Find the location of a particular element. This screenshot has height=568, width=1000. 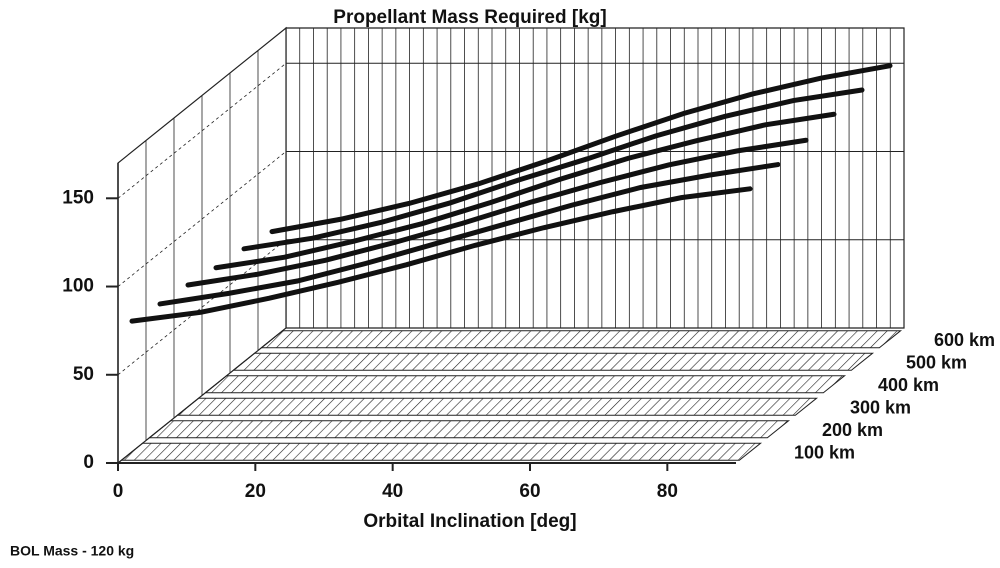

y-tick-label: 50 is located at coordinates (83, 374).